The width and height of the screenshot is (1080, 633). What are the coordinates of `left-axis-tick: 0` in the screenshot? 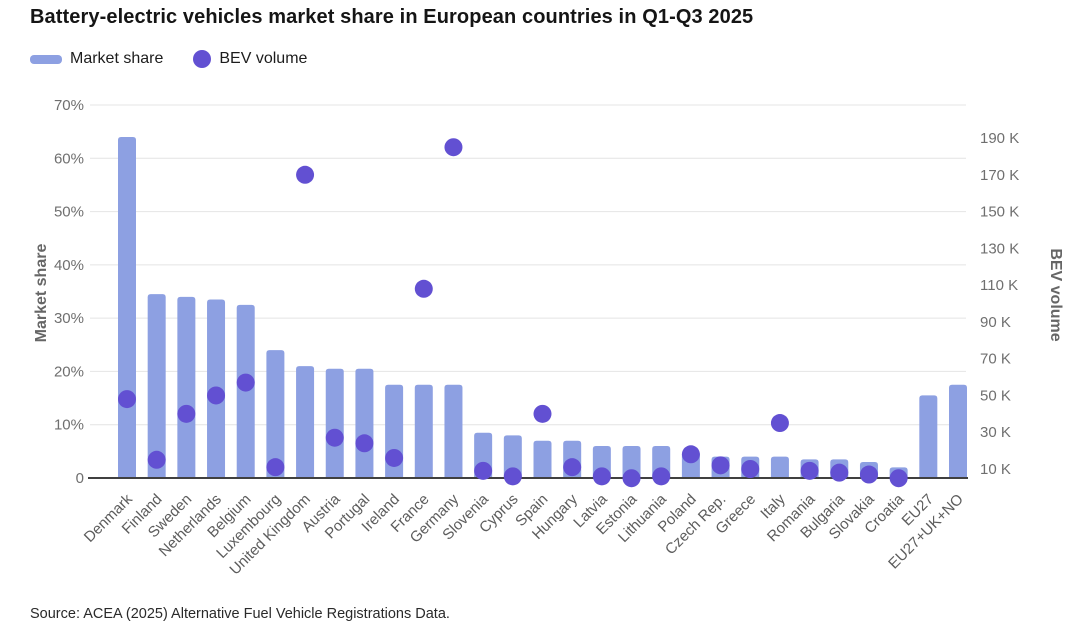 It's located at (80, 478).